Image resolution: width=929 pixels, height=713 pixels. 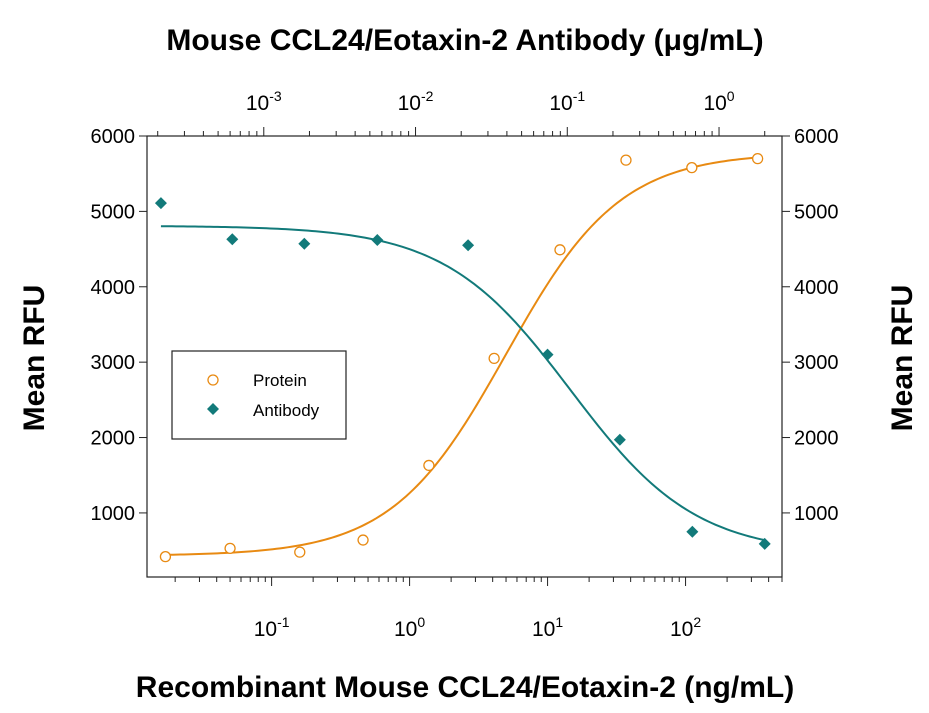 What do you see at coordinates (816, 514) in the screenshot?
I see `y-tick-label-right: 1000` at bounding box center [816, 514].